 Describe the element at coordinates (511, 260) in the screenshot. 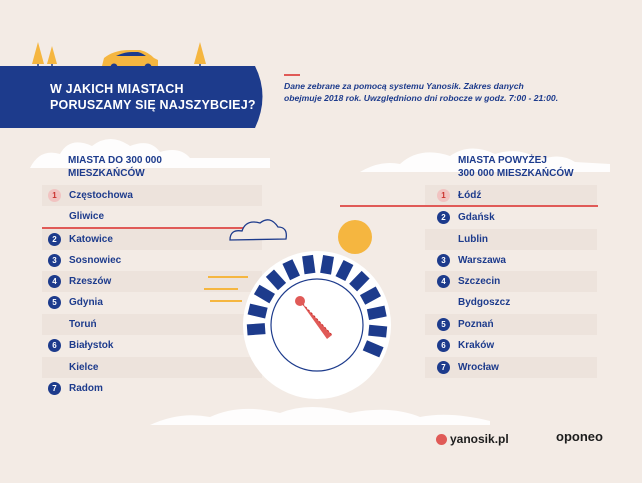

I see `right-row-4: 3 Warszawa` at that location.